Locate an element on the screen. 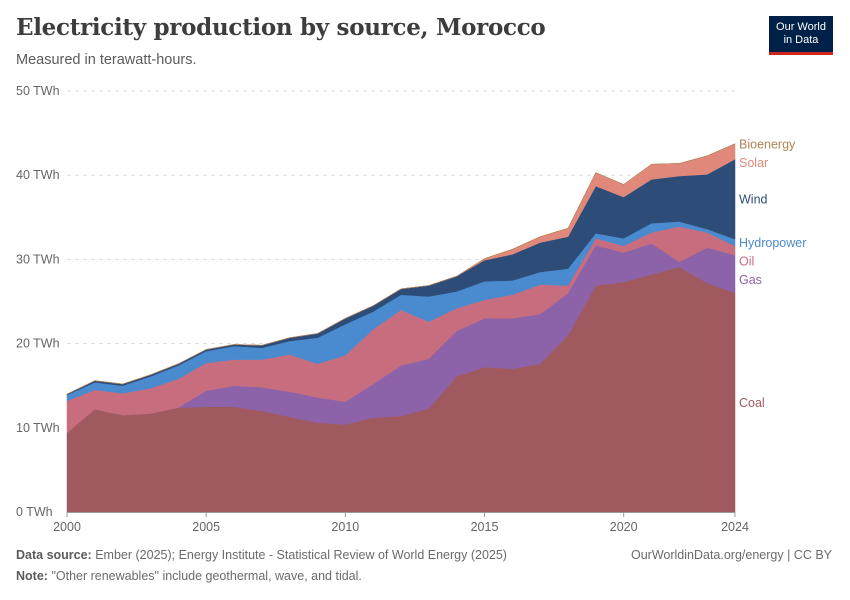  y-tick-label: 30 TWh is located at coordinates (38, 259).